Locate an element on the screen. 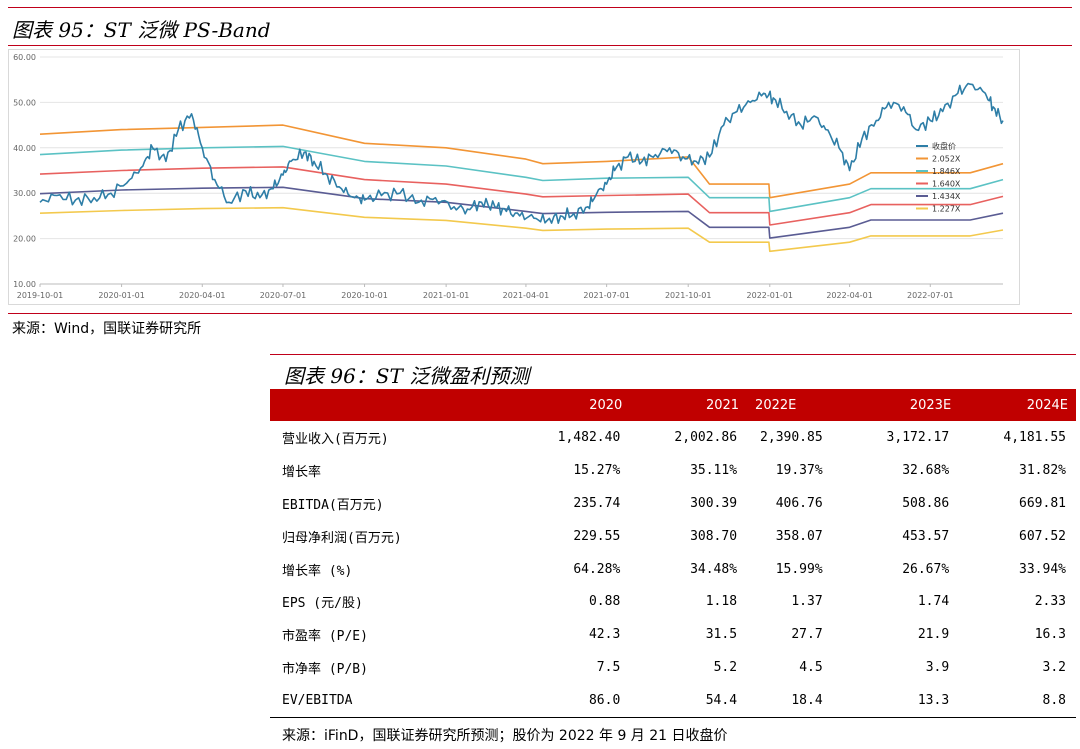  figure95-title: 图表 95：ST 泛微 PS-Band is located at coordinates (141, 30).